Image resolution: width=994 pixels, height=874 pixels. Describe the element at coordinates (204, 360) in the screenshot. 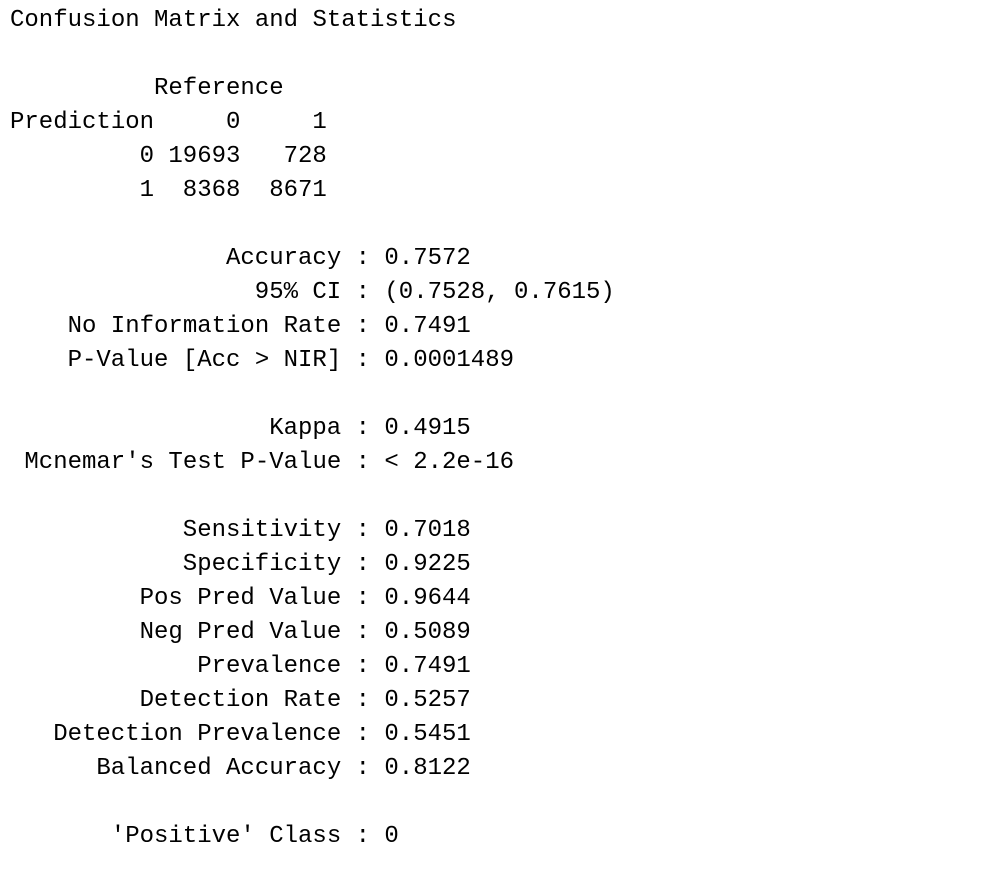

I see `stat-label: P-Value [Acc > NIR]` at that location.